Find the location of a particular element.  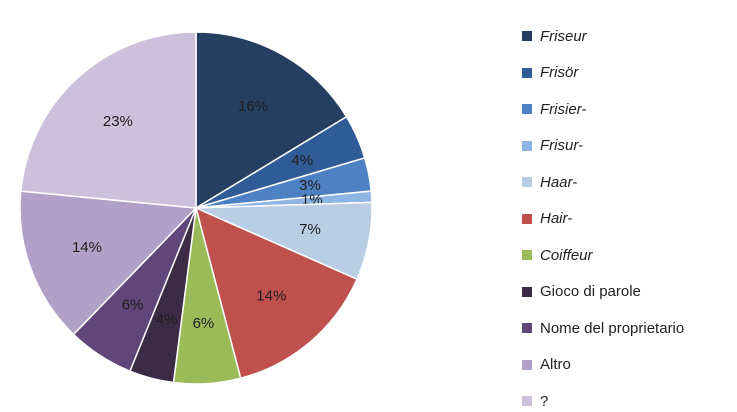

legend-label: Friseur is located at coordinates (563, 36).